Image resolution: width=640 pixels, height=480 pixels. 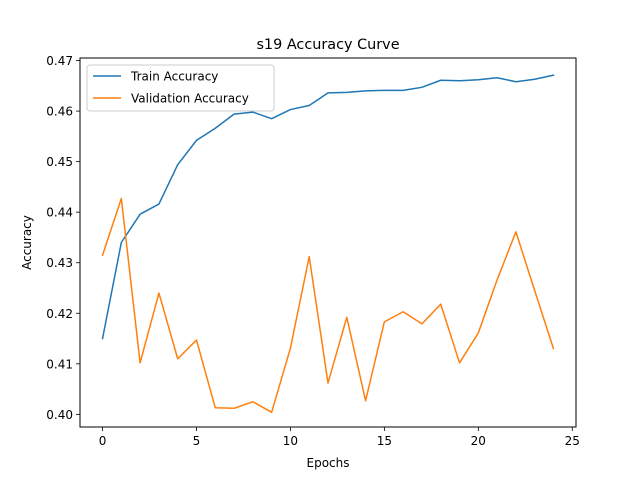 I want to click on y-axis-label: Accuracy, so click(x=27, y=242).